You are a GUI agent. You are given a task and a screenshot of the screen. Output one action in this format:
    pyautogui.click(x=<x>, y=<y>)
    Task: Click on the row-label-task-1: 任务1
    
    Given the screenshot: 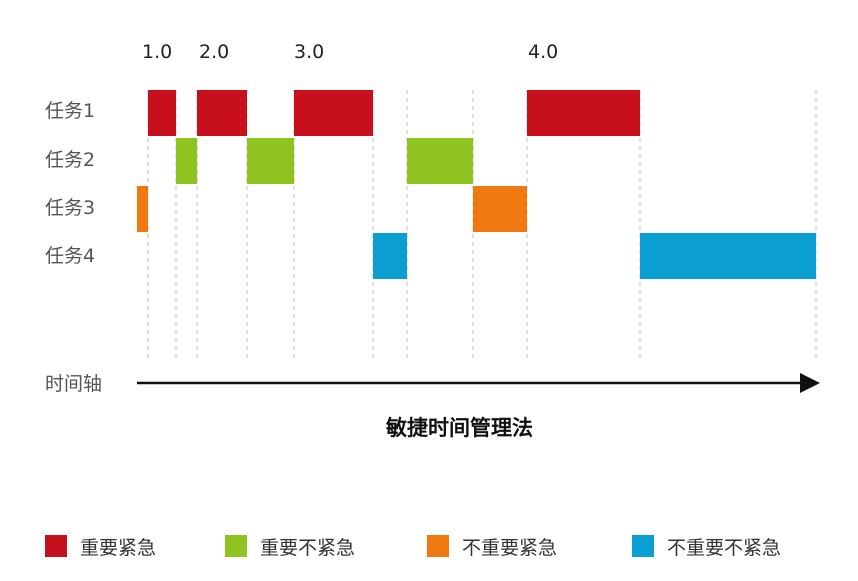 What is the action you would take?
    pyautogui.click(x=70, y=111)
    